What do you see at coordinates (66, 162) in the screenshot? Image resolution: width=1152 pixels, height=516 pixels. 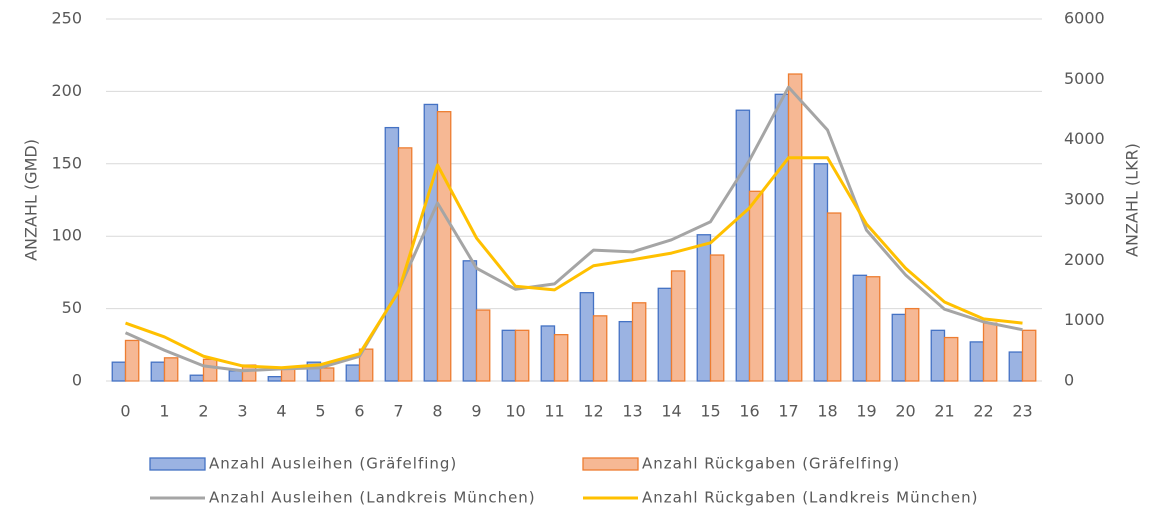 I see `y-tick-label: 150` at bounding box center [66, 162].